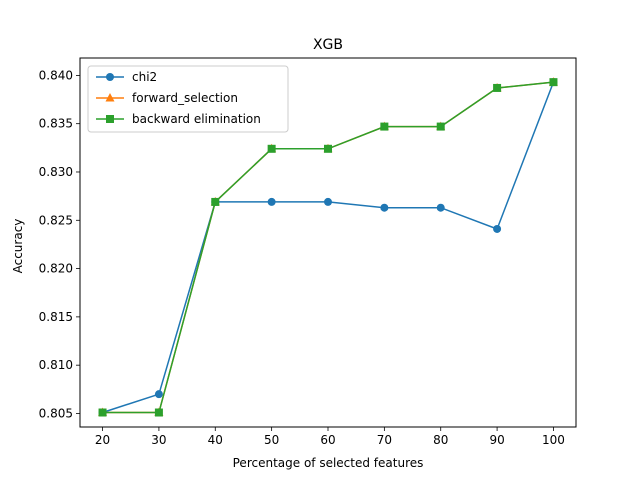  I want to click on legend-label: backward elimination, so click(196, 119).